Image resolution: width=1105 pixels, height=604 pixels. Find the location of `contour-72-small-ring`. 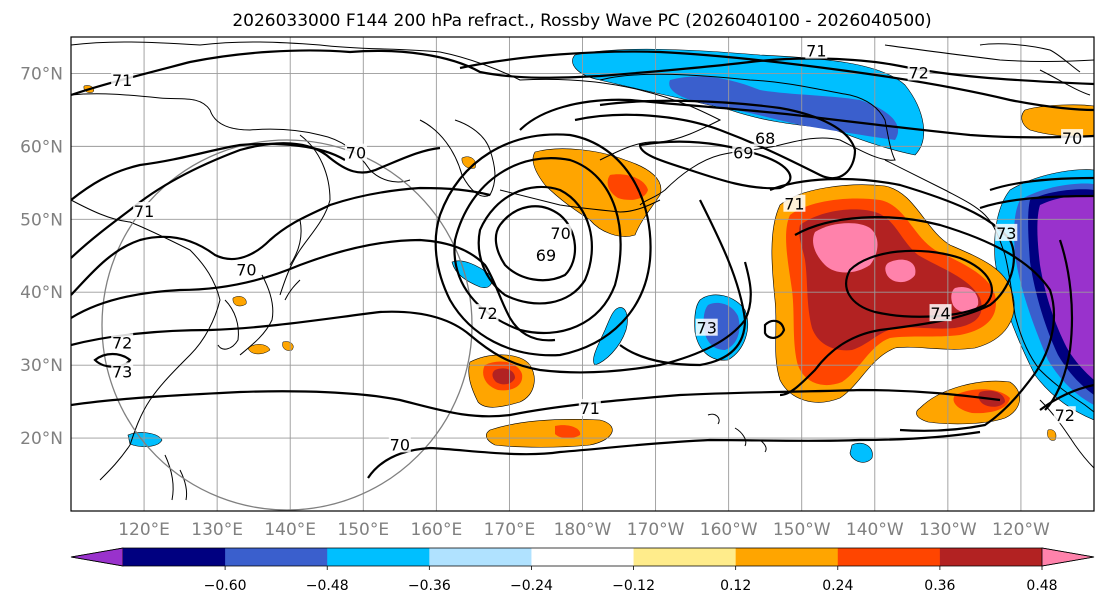

contour-72-small-ring is located at coordinates (774, 329).